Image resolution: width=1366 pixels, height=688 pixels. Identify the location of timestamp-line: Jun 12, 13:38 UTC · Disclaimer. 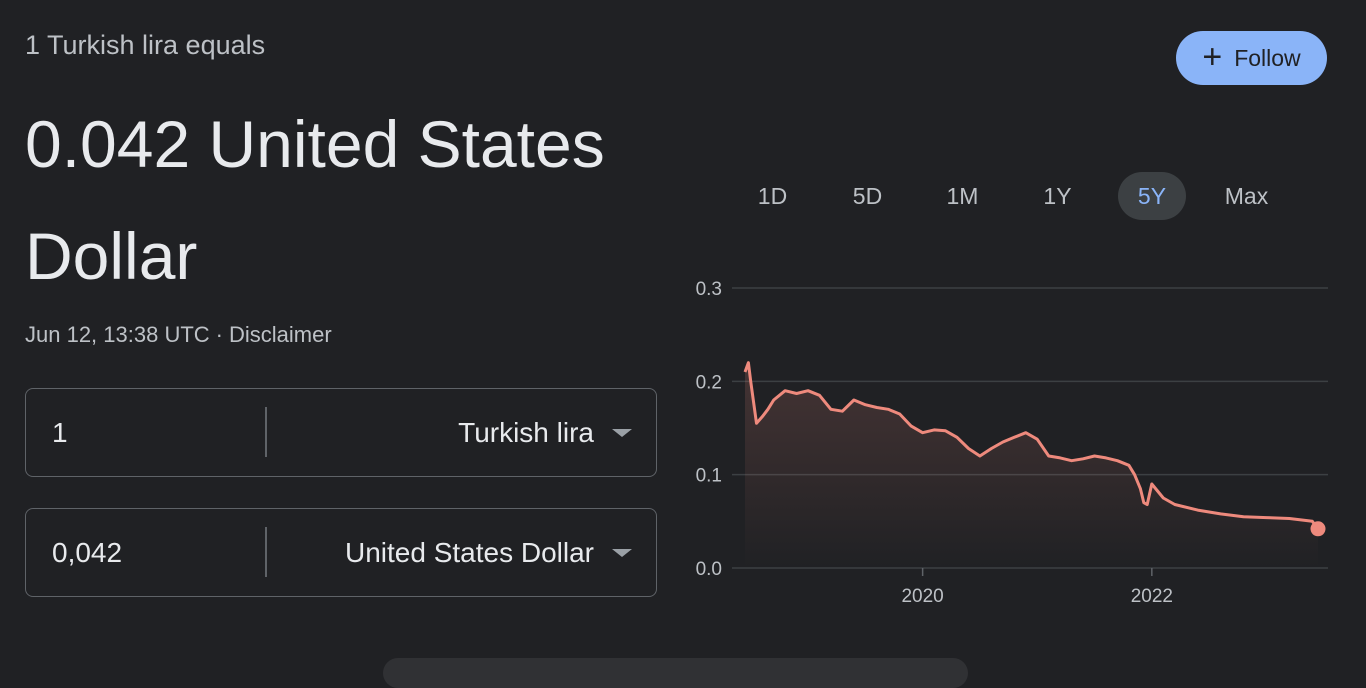
(178, 335).